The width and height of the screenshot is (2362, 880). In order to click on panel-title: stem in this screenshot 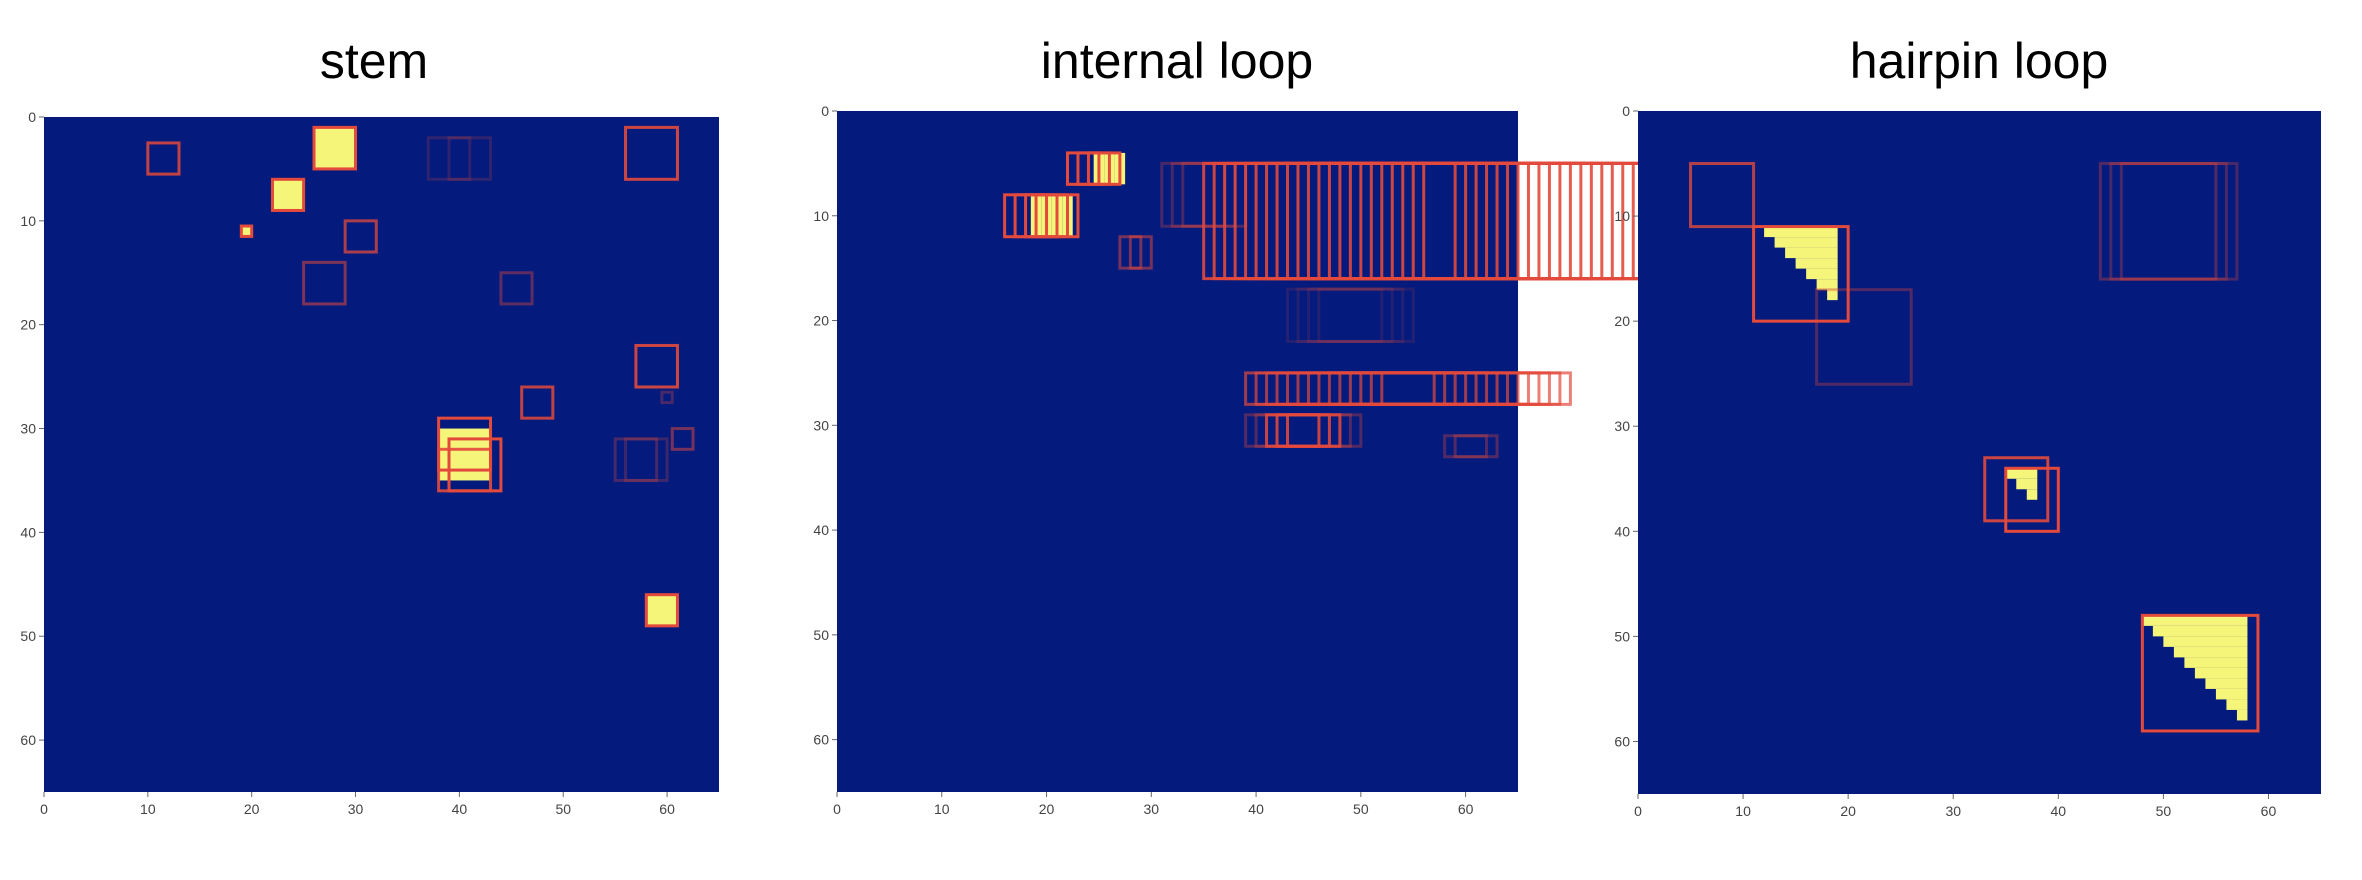, I will do `click(374, 61)`.